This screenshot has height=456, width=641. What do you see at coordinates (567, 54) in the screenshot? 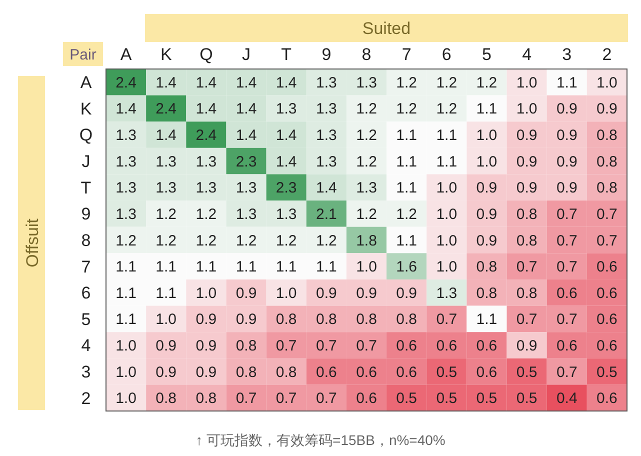
I see `x-tick-label: 3` at bounding box center [567, 54].